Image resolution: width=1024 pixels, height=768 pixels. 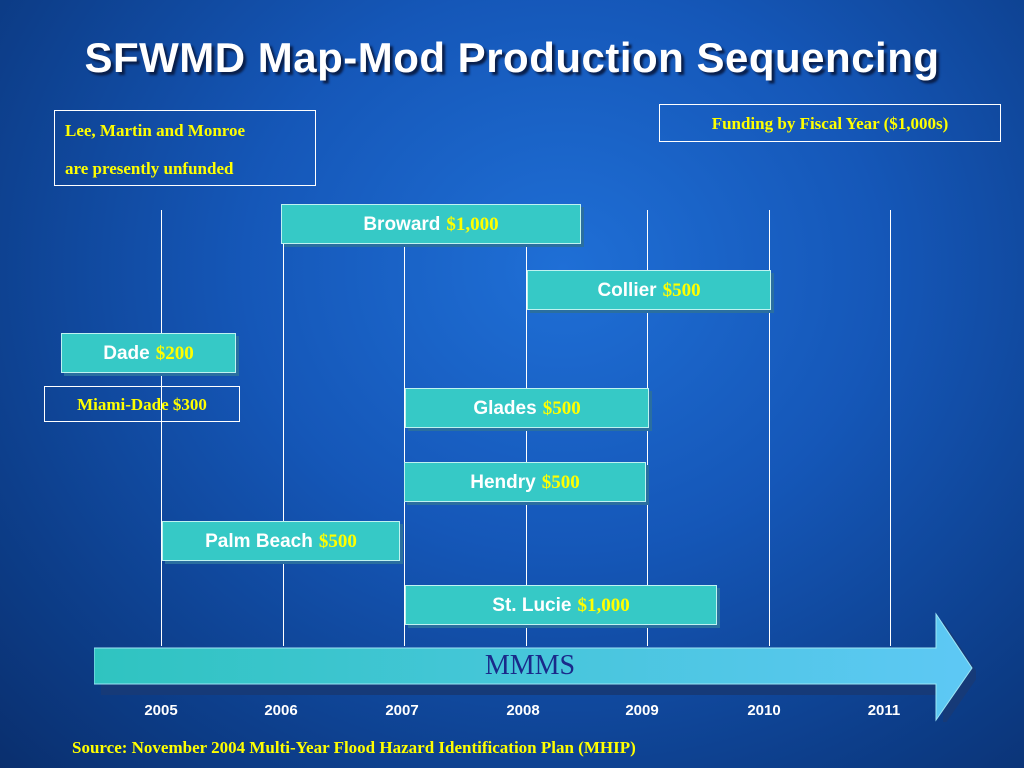 I want to click on bar-label: Palm Beach, so click(x=259, y=541).